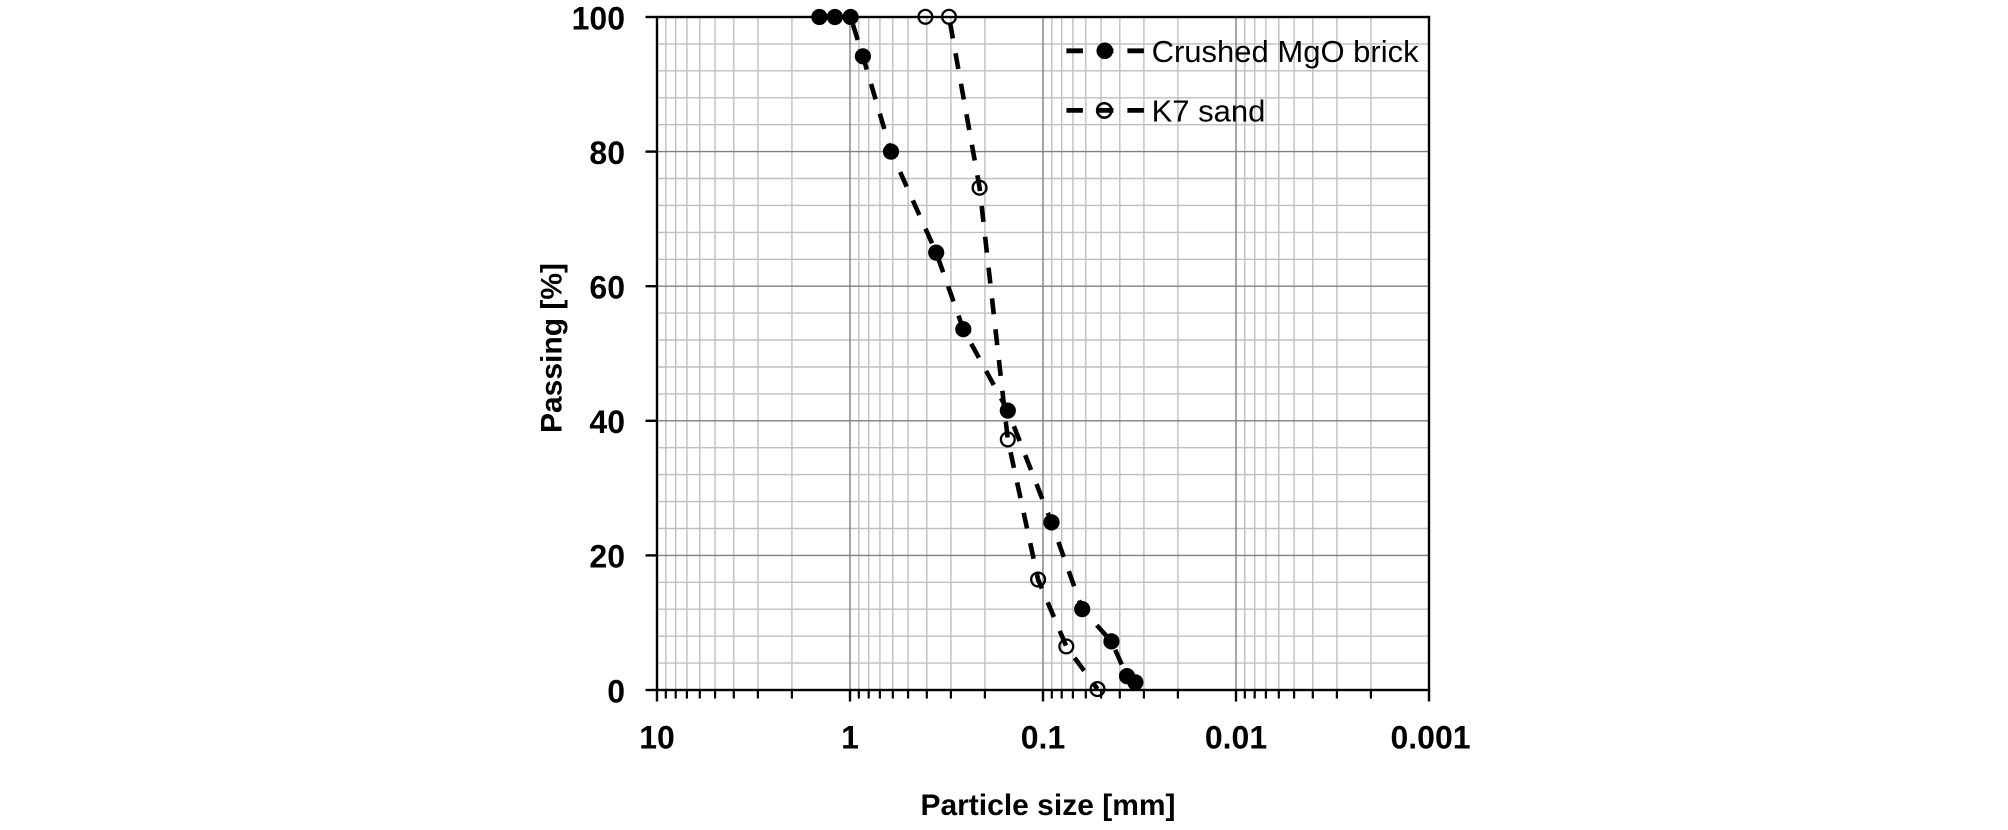 Image resolution: width=2008 pixels, height=830 pixels. I want to click on svg-text: Passing [%], so click(552, 348).